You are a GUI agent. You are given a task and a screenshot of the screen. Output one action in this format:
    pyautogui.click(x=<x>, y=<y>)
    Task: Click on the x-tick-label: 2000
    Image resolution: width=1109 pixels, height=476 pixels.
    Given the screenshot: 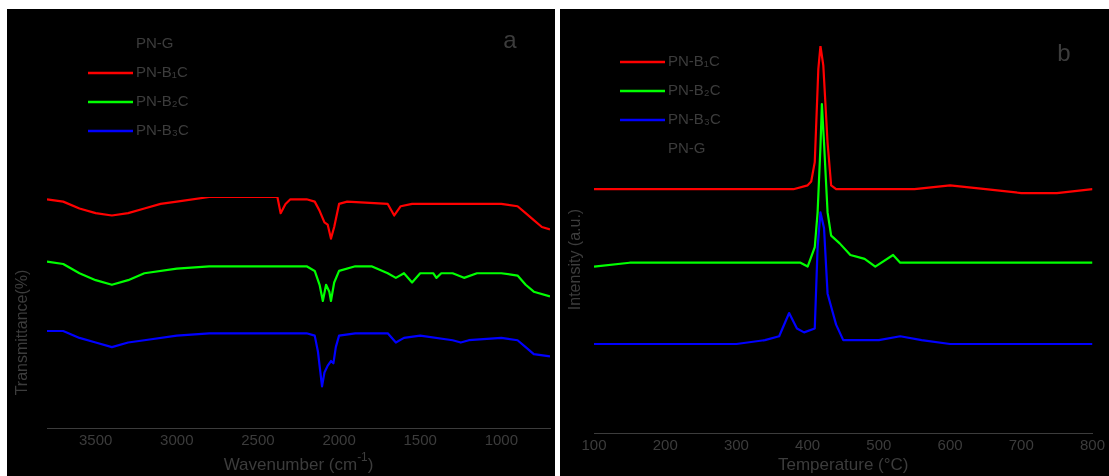 What is the action you would take?
    pyautogui.click(x=339, y=440)
    